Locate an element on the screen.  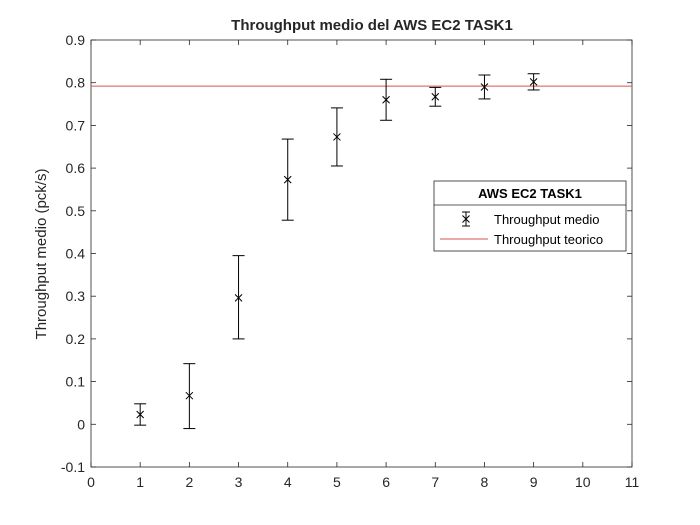
legend-title: AWS EC2 TASK1 is located at coordinates (530, 193).